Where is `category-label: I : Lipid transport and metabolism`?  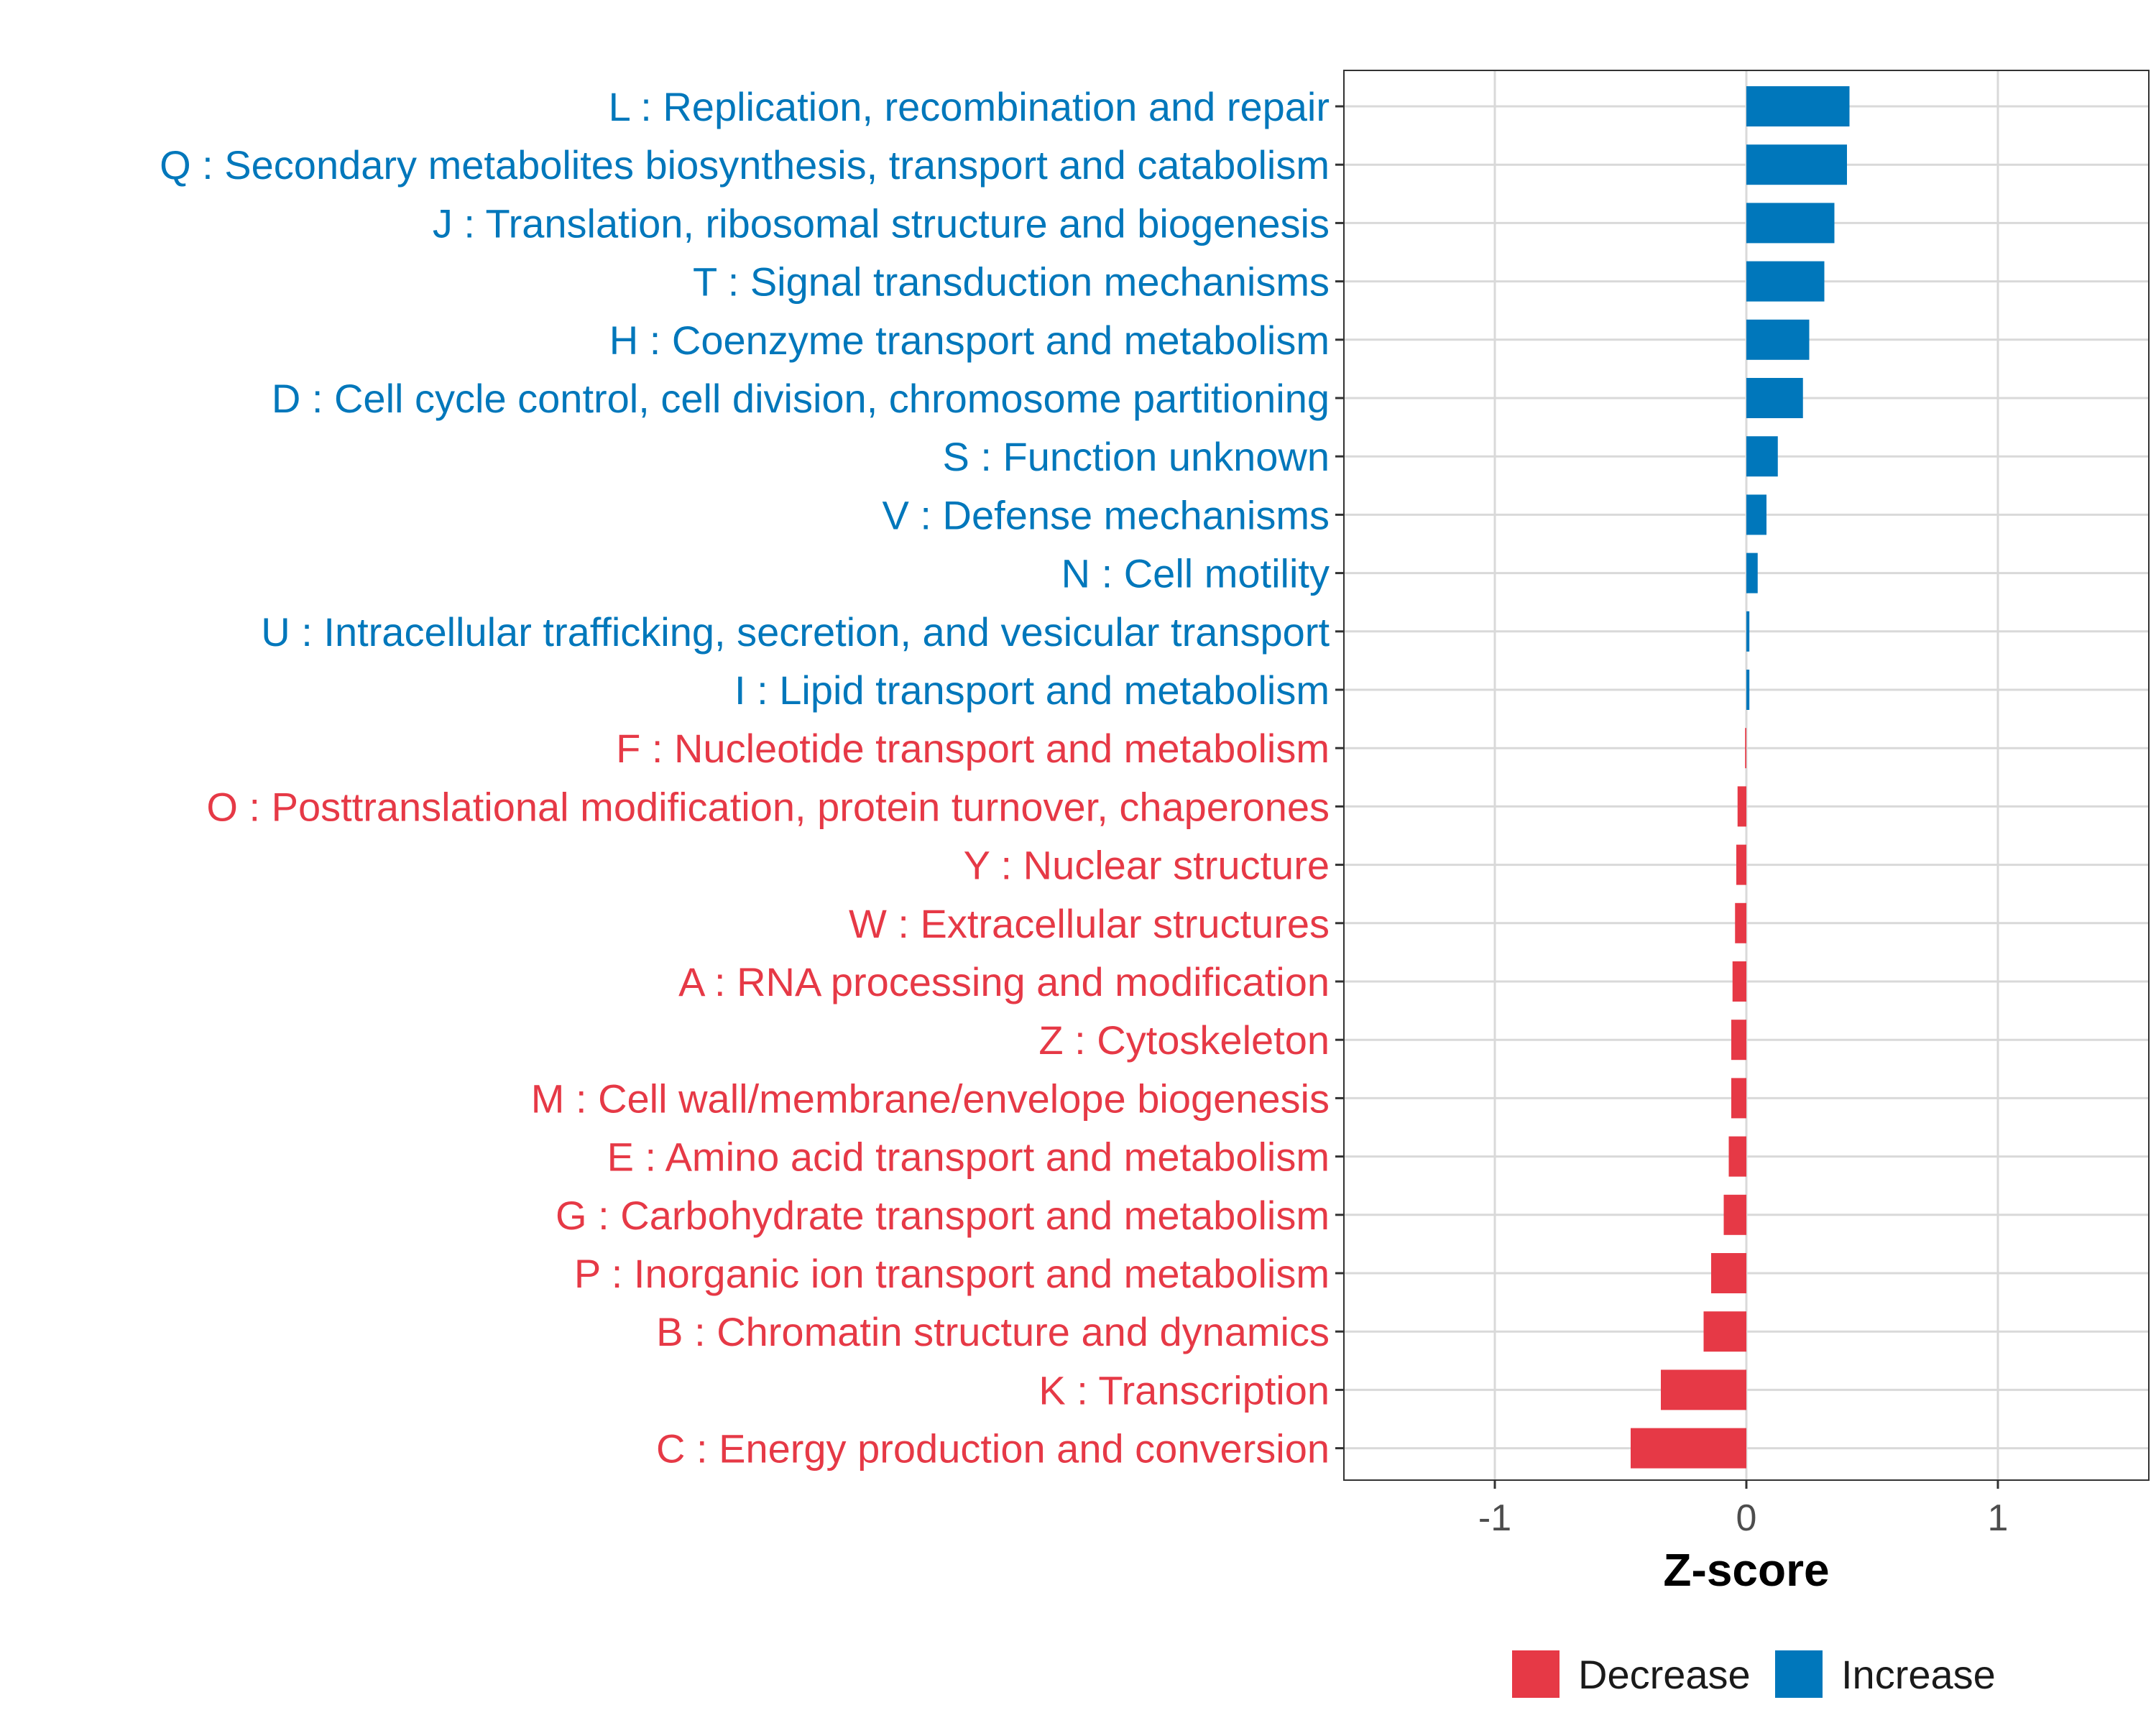 category-label: I : Lipid transport and metabolism is located at coordinates (1032, 690).